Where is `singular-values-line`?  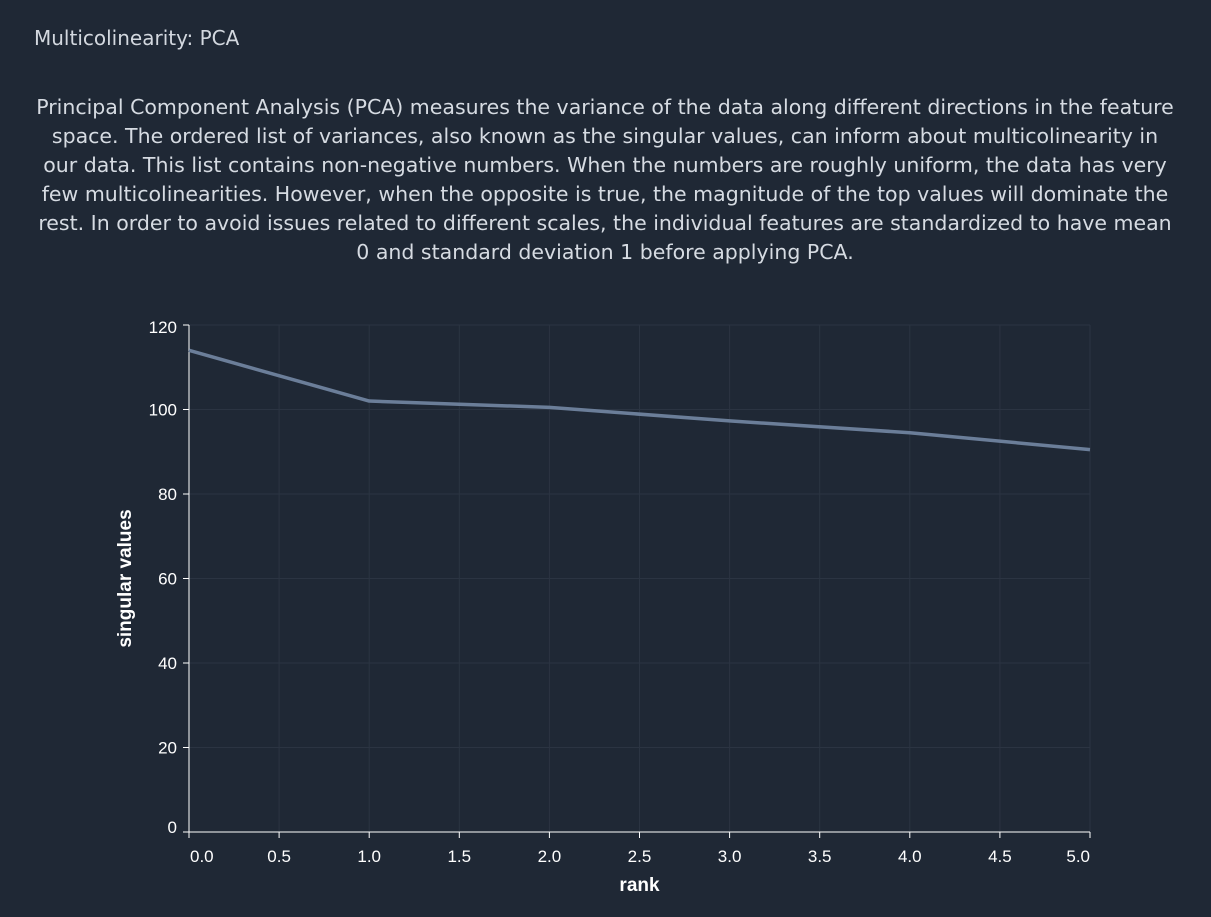 singular-values-line is located at coordinates (639, 400).